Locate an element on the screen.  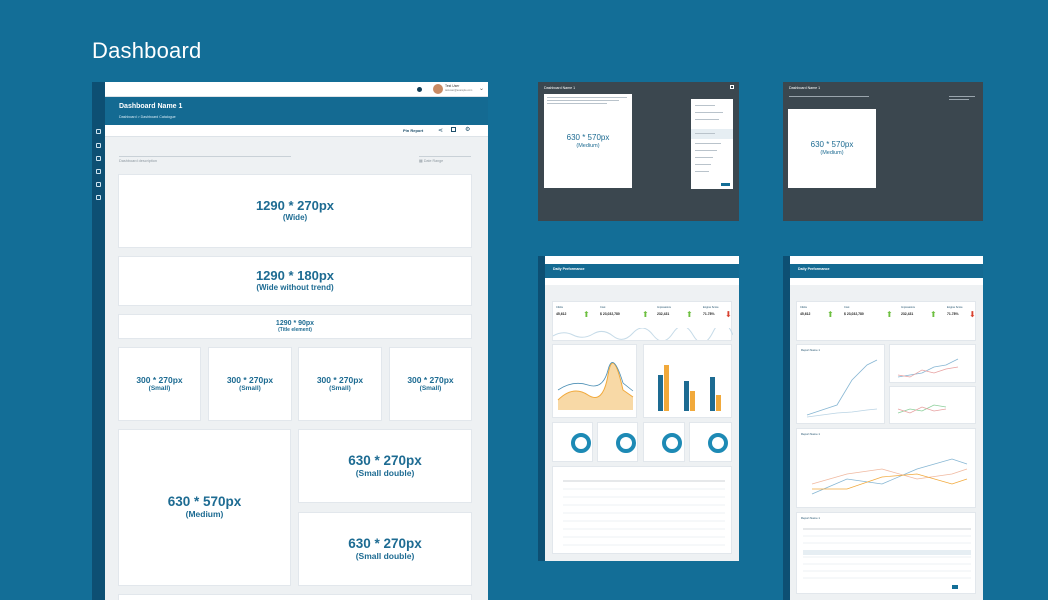
page-title: Dashboard is located at coordinates (147, 50).